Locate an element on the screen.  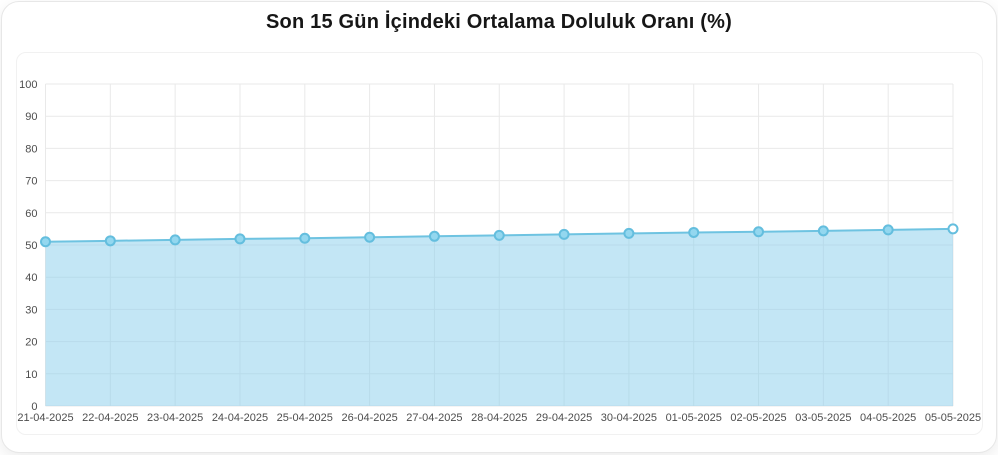
x-axis-tick-label: 01-05-2025 is located at coordinates (694, 418).